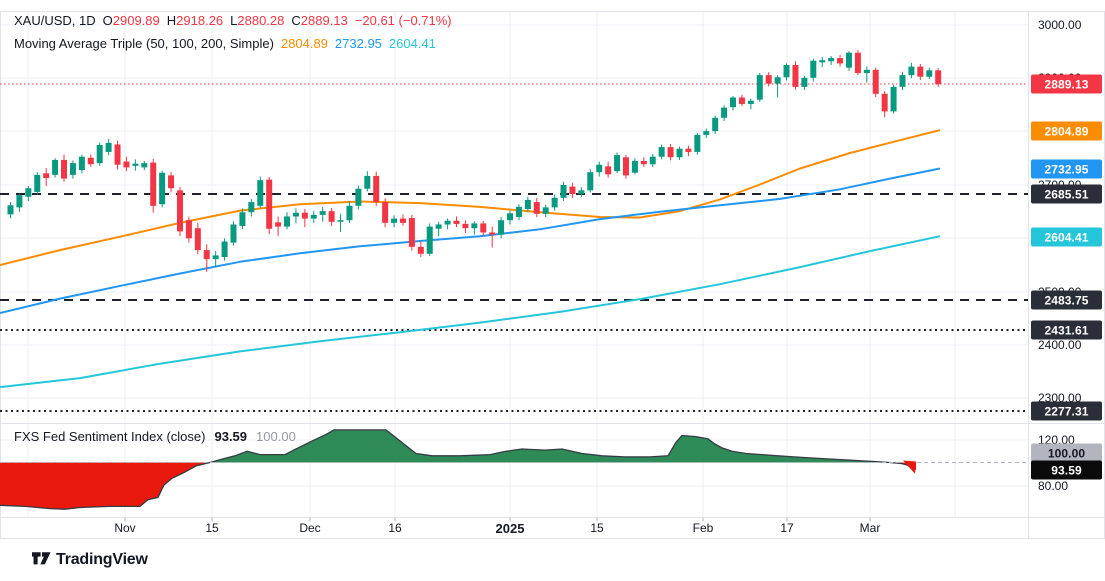  I want to click on sma100-value: 2732.95, so click(358, 43).